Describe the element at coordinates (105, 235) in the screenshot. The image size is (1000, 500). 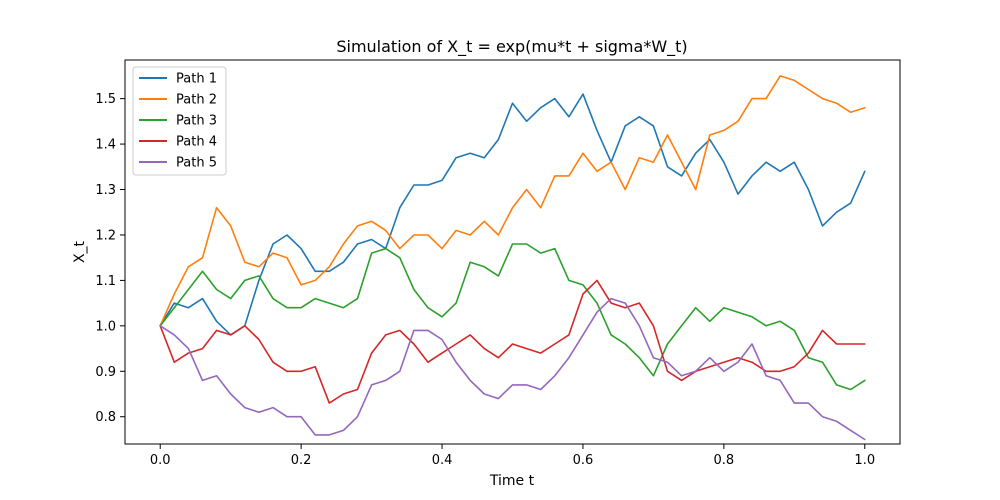
I see `y-tick-label: 1.2` at that location.